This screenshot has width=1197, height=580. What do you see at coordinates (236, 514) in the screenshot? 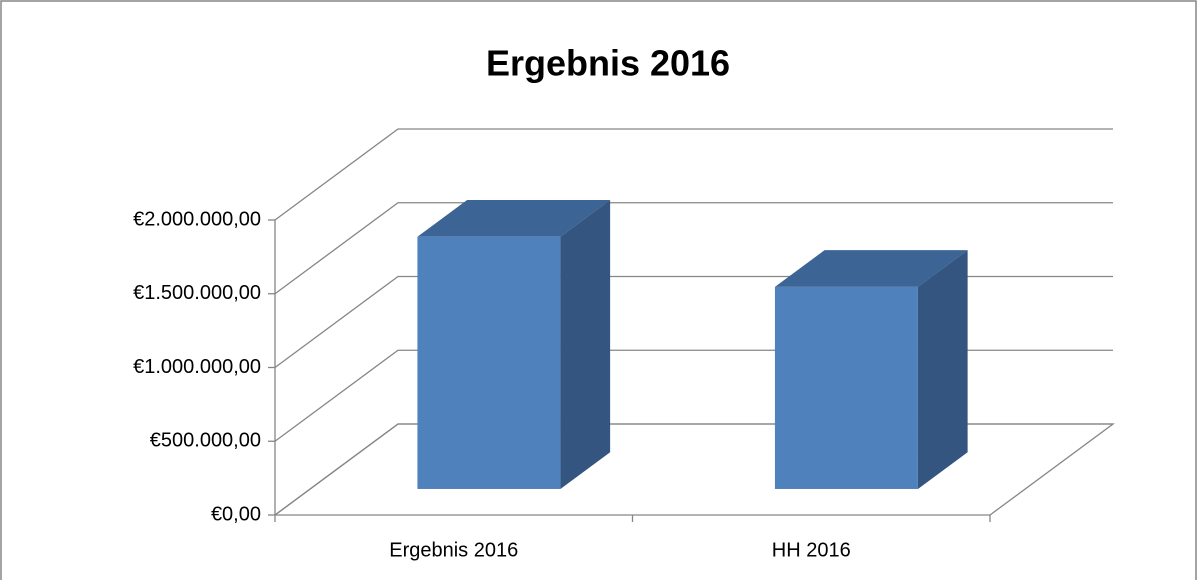
I see `y-tick-label: €0,00` at bounding box center [236, 514].